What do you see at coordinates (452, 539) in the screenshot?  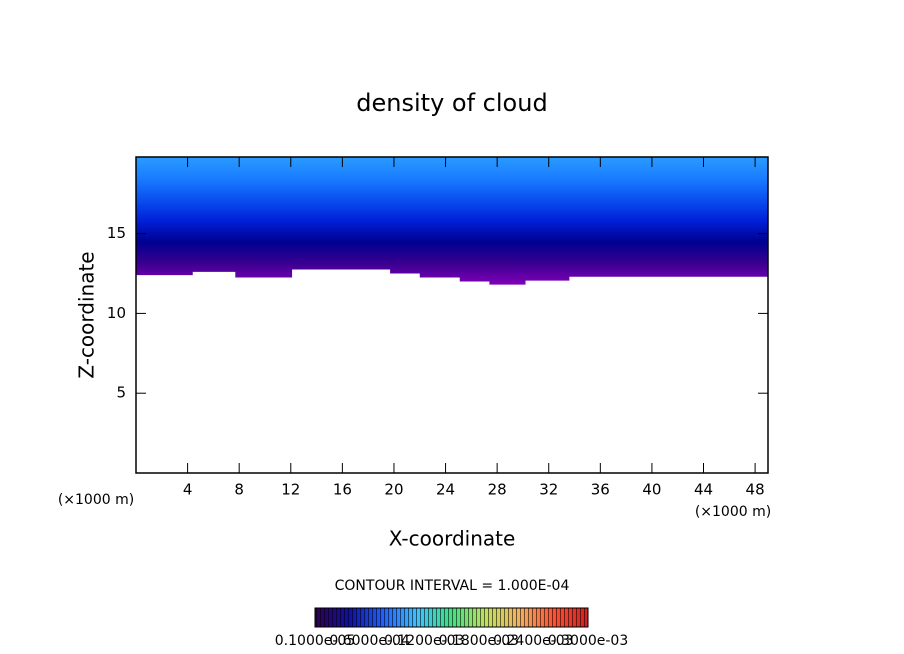 I see `x-axis-label: X-coordinate` at bounding box center [452, 539].